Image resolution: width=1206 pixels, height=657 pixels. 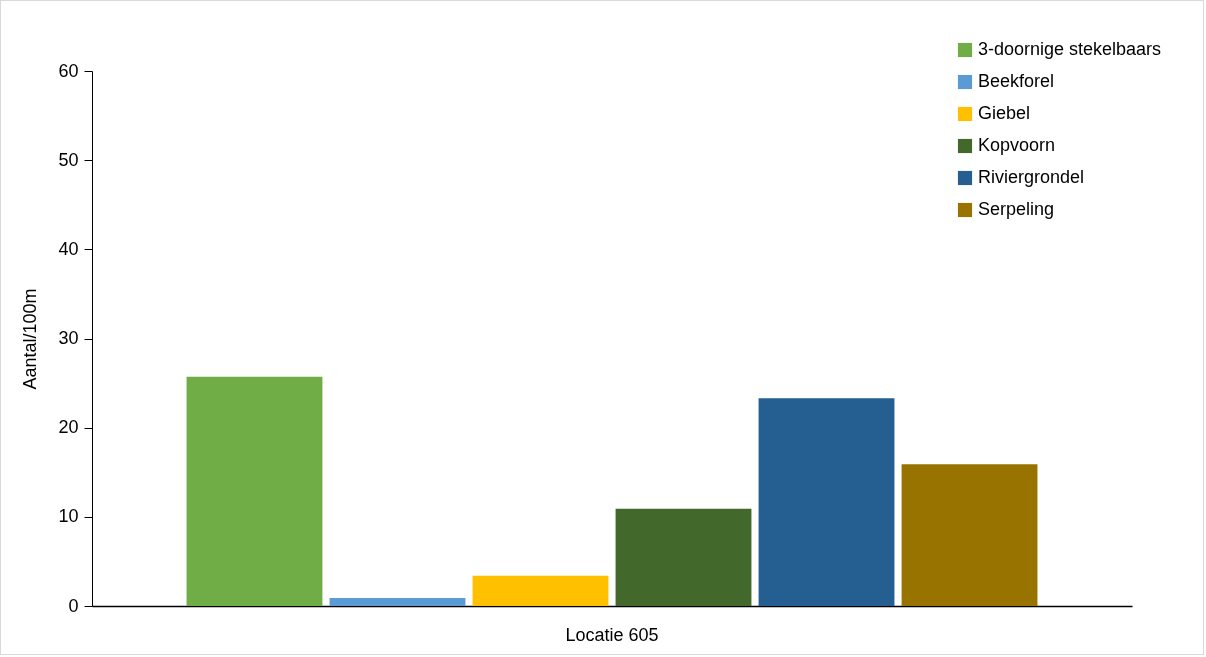 I want to click on y-tick-label: 60, so click(x=68, y=70).